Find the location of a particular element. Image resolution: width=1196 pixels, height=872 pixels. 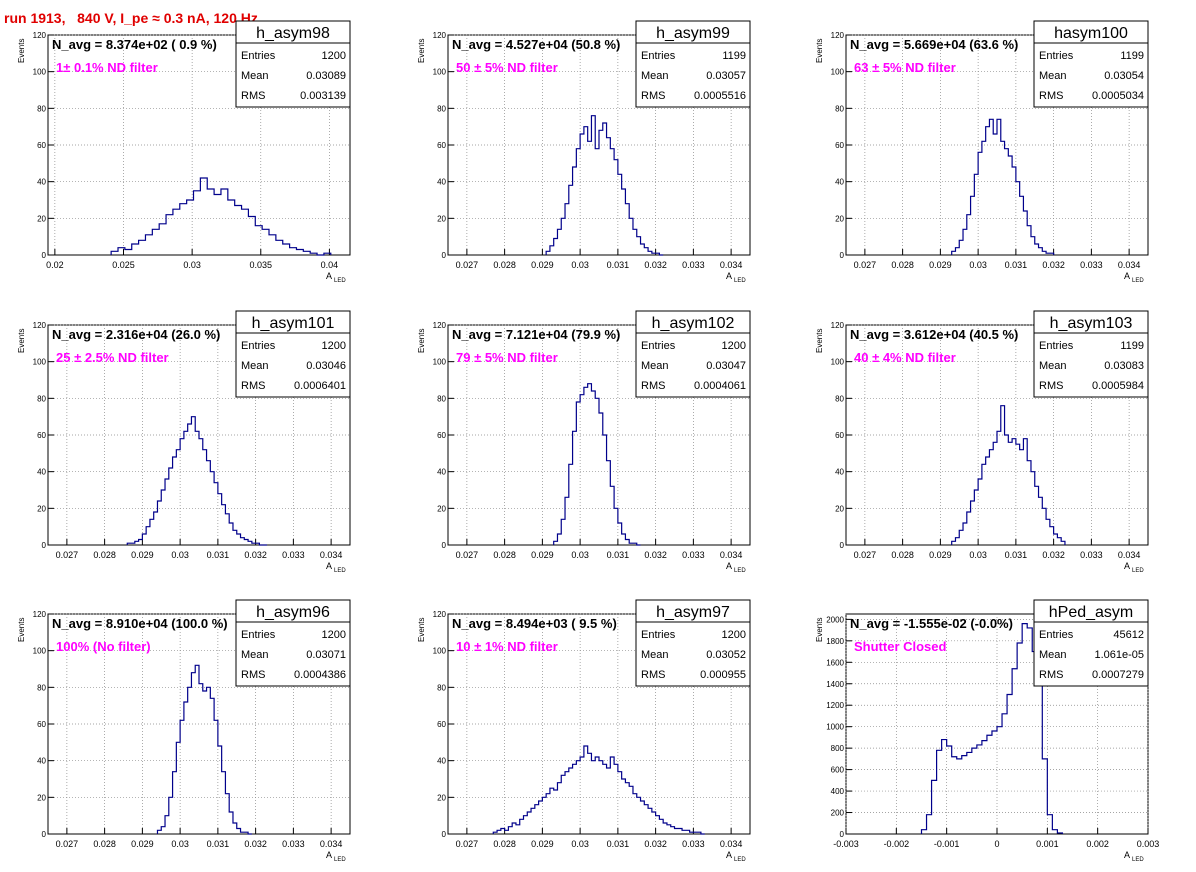

stats-entries-value: 1199 is located at coordinates (734, 56).